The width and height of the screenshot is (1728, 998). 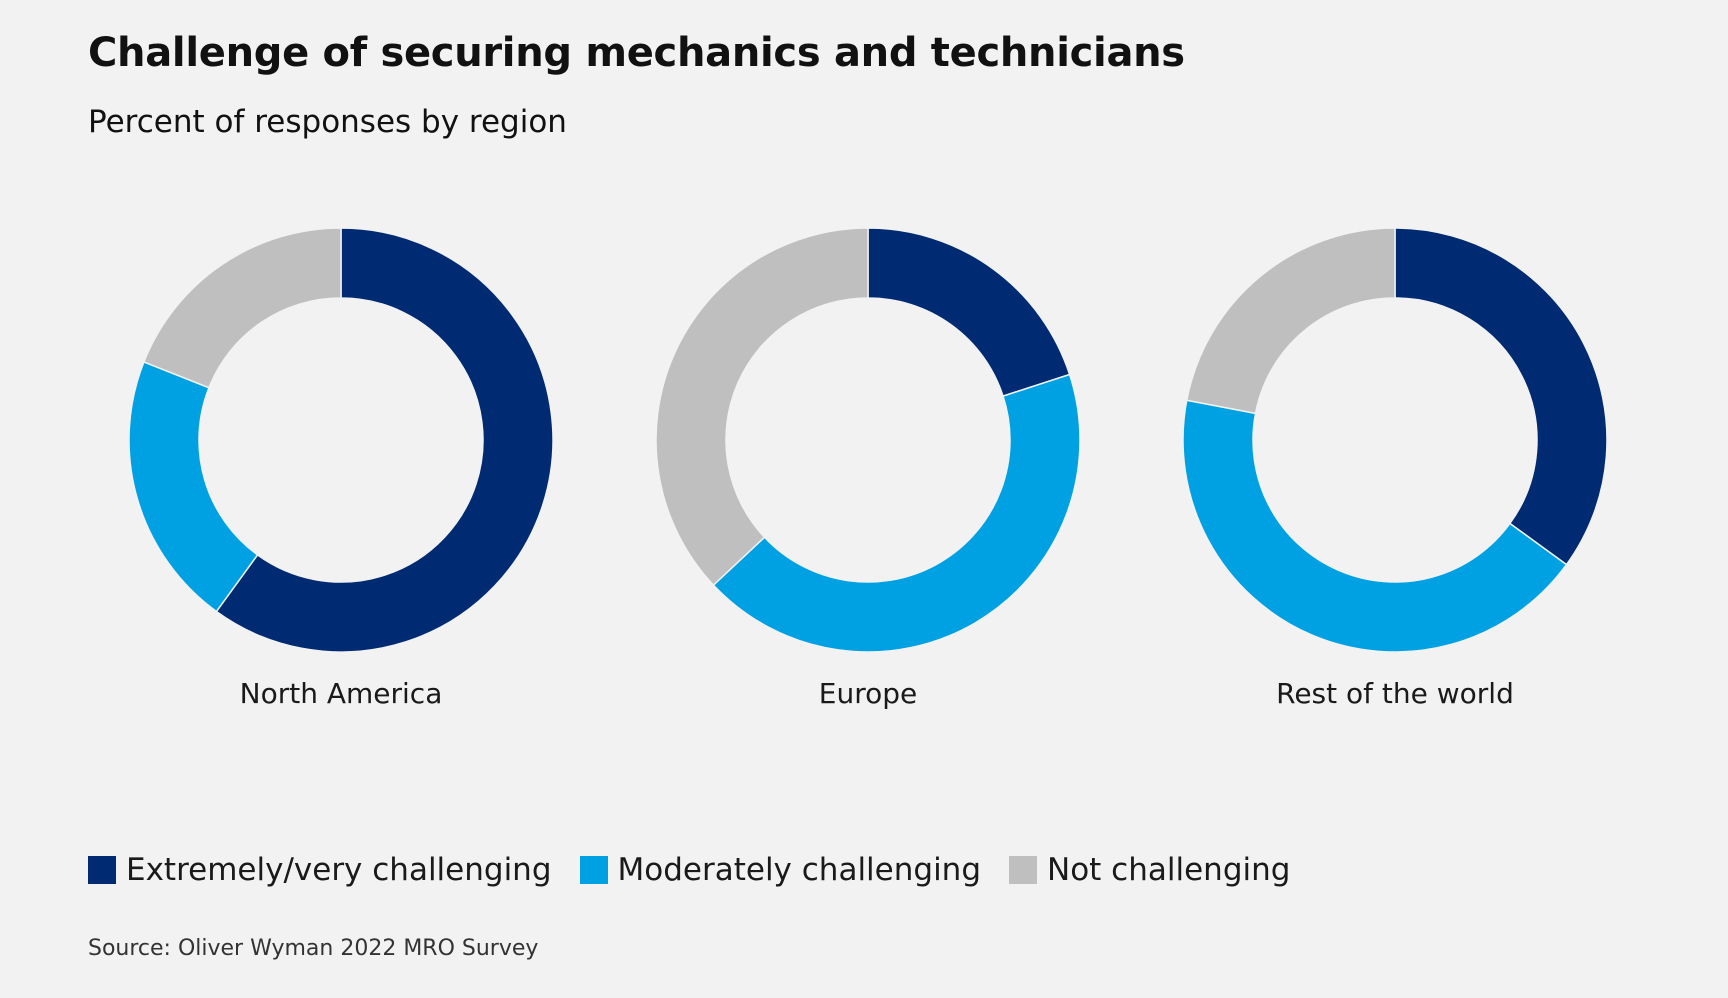 What do you see at coordinates (1375, 526) in the screenshot?
I see `donut-slice-rest-of-the-world-moderately` at bounding box center [1375, 526].